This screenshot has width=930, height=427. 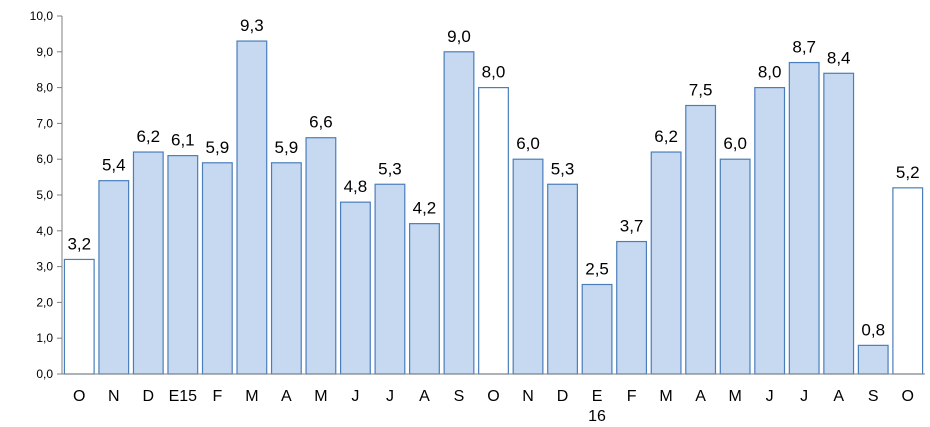 What do you see at coordinates (44, 52) in the screenshot?
I see `y-tick-label: 9,0` at bounding box center [44, 52].